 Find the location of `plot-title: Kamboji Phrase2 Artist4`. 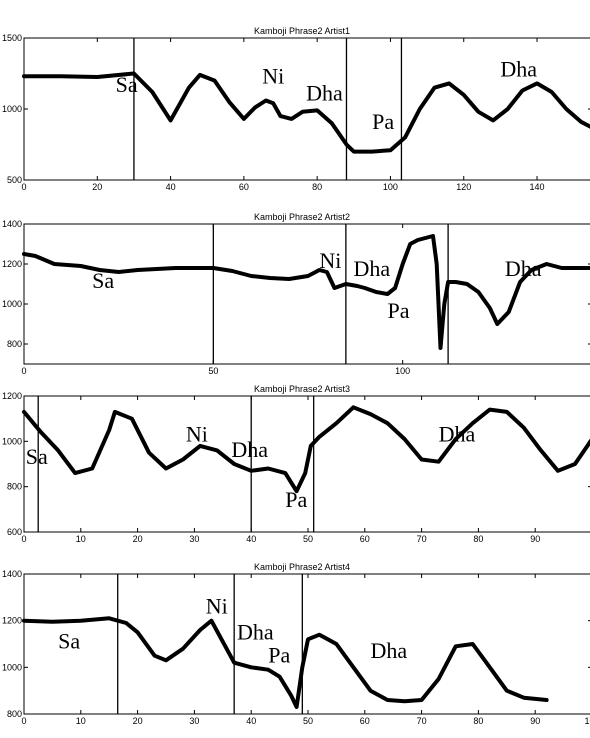

plot-title: Kamboji Phrase2 Artist4 is located at coordinates (302, 567).